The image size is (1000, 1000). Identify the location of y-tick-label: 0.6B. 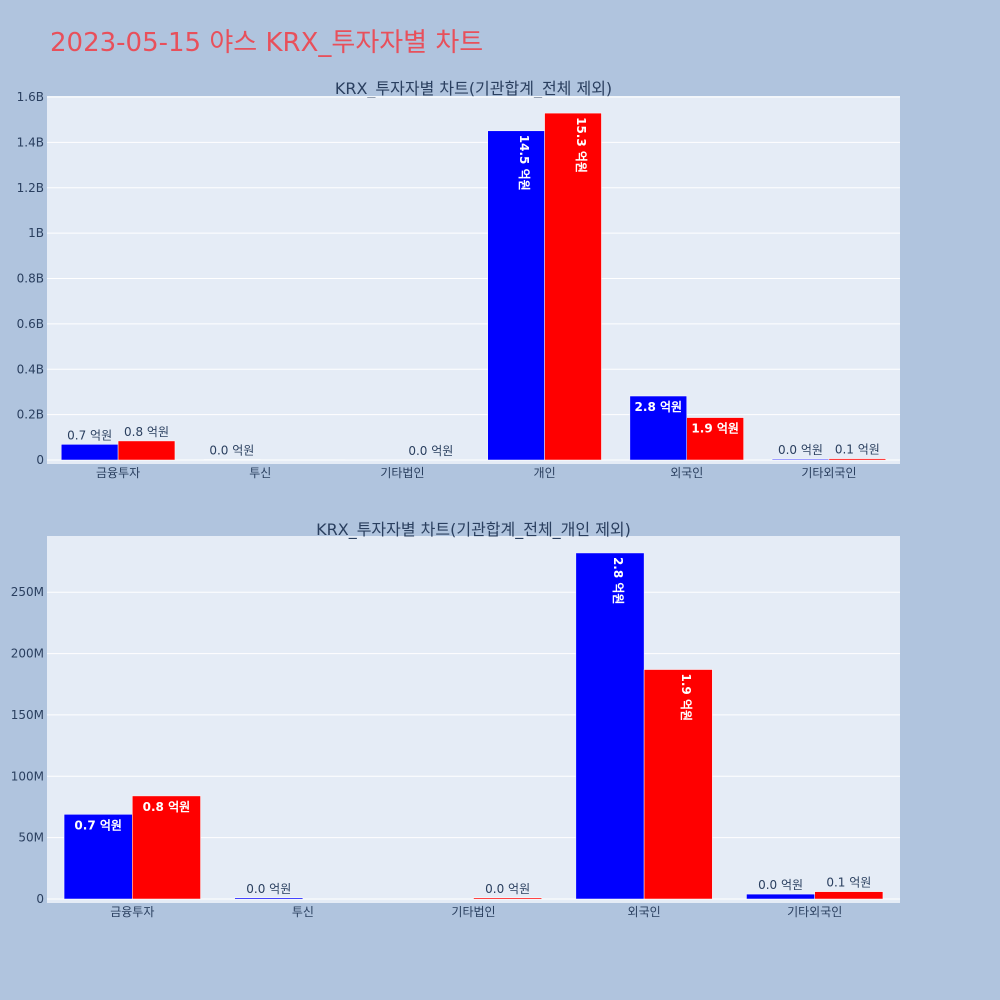
(30, 324).